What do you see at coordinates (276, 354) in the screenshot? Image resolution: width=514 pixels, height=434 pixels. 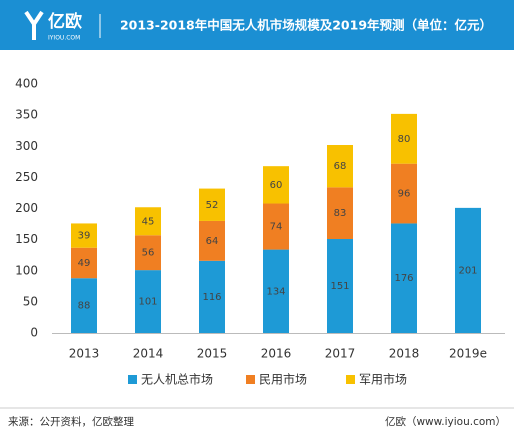 I see `x-tick-label: 2016` at bounding box center [276, 354].